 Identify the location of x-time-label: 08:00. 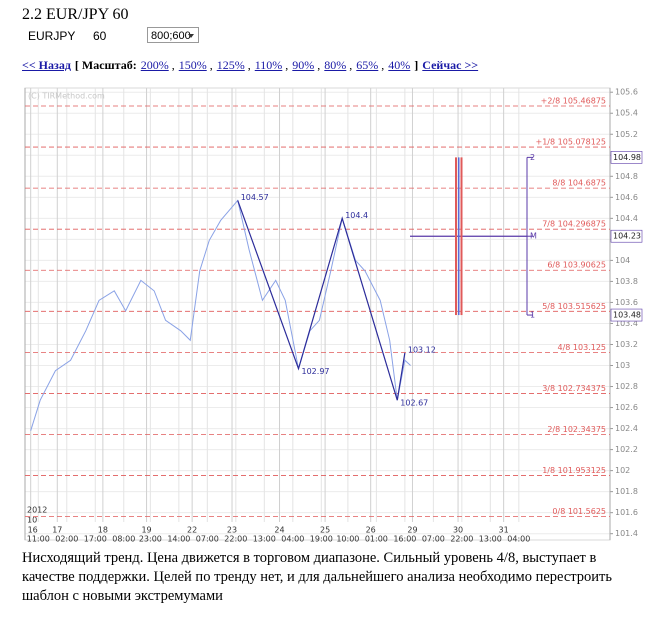
(123, 539).